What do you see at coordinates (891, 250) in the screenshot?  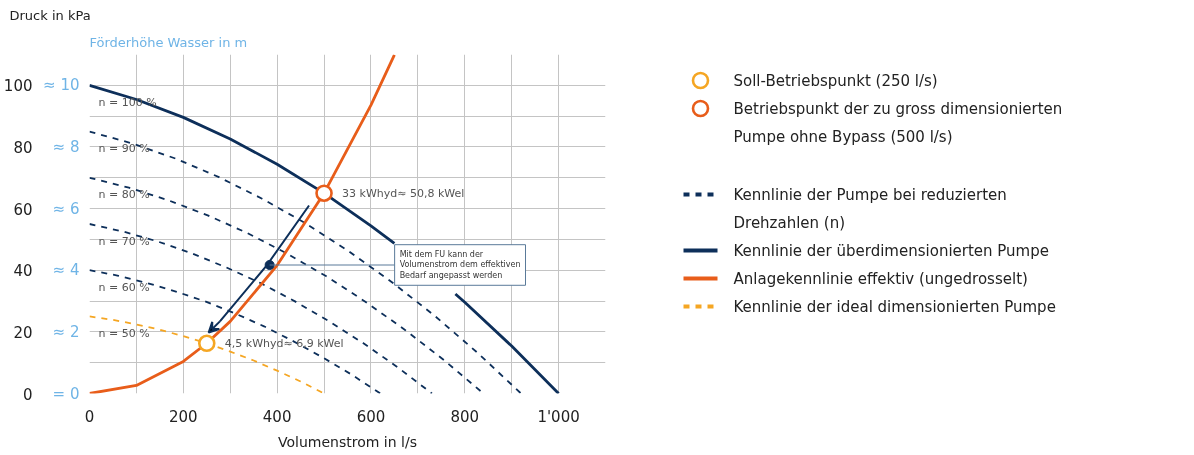 I see `legend-label: Kennlinie der überdimensionierten Pumpe` at bounding box center [891, 250].